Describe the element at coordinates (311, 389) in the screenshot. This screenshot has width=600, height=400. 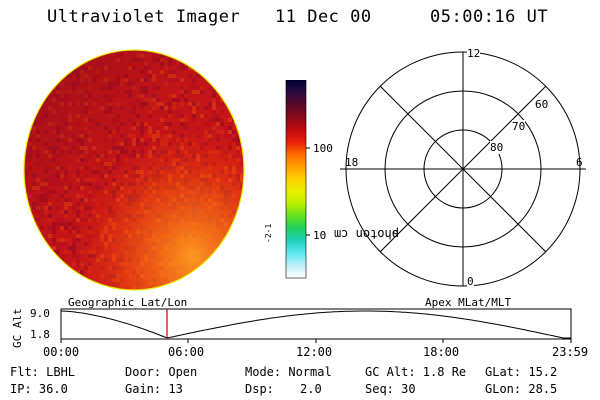
I see `dsp-value: 2.0` at that location.